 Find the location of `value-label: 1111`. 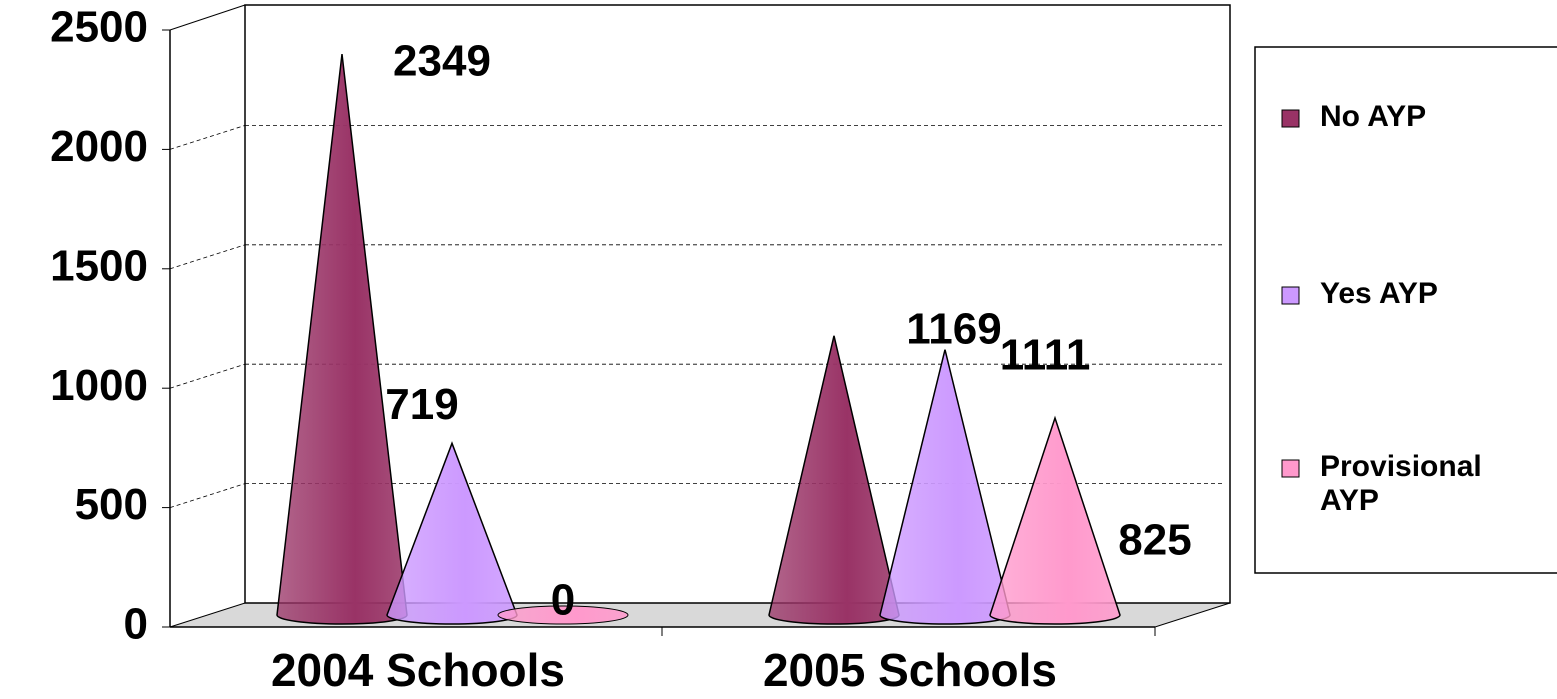

value-label: 1111 is located at coordinates (1045, 354).